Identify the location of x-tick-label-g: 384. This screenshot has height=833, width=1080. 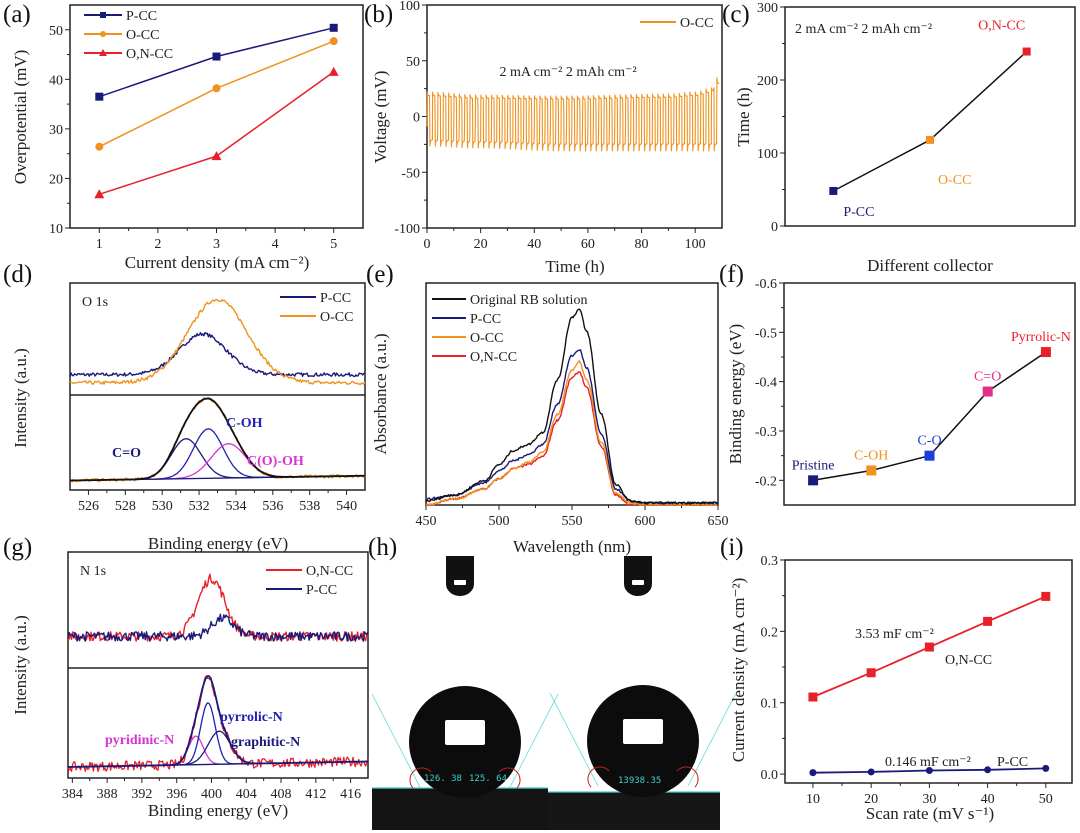
(72, 794).